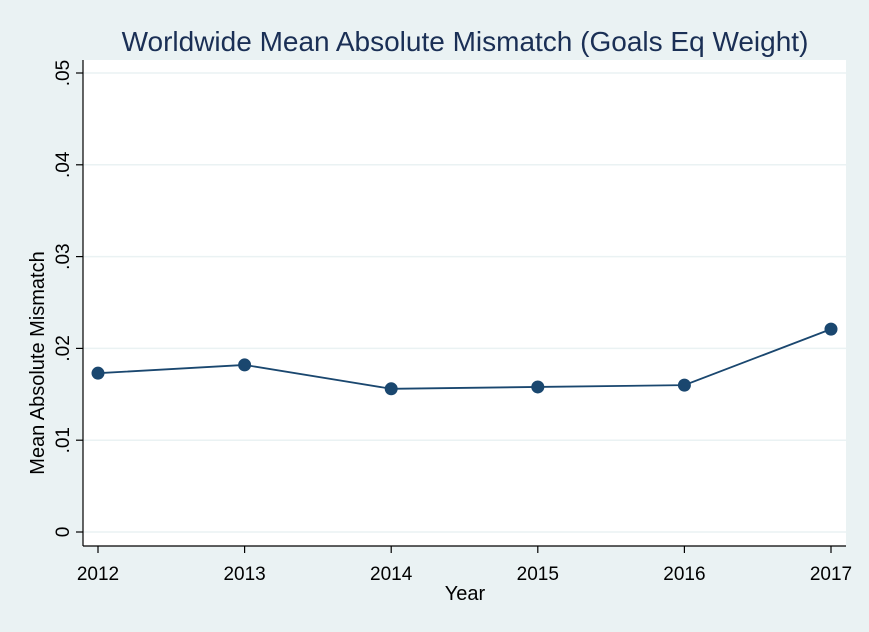  I want to click on x-tick-label: 2014, so click(391, 574).